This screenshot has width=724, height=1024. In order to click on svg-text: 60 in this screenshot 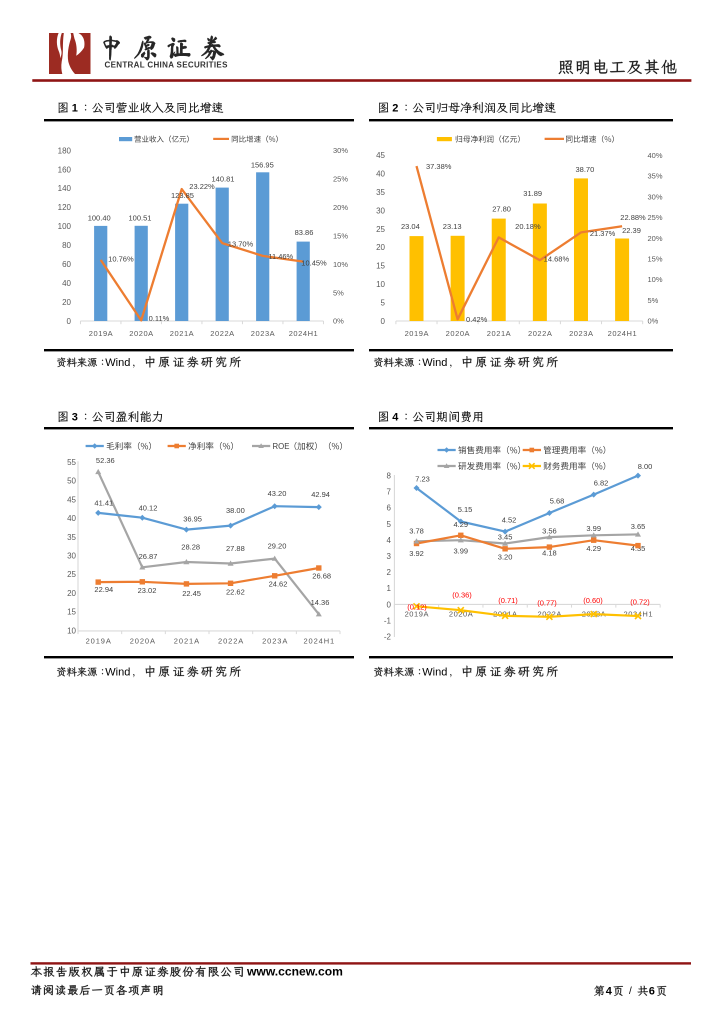, I will do `click(66, 264)`.